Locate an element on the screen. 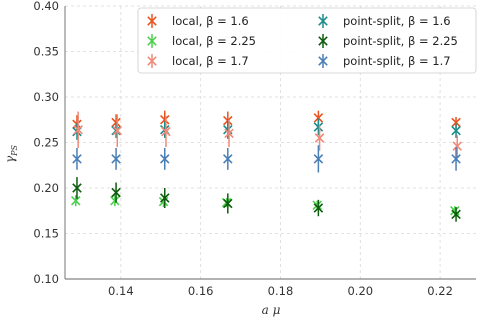 The image size is (482, 320). x-axis-label: a μ is located at coordinates (271, 310).